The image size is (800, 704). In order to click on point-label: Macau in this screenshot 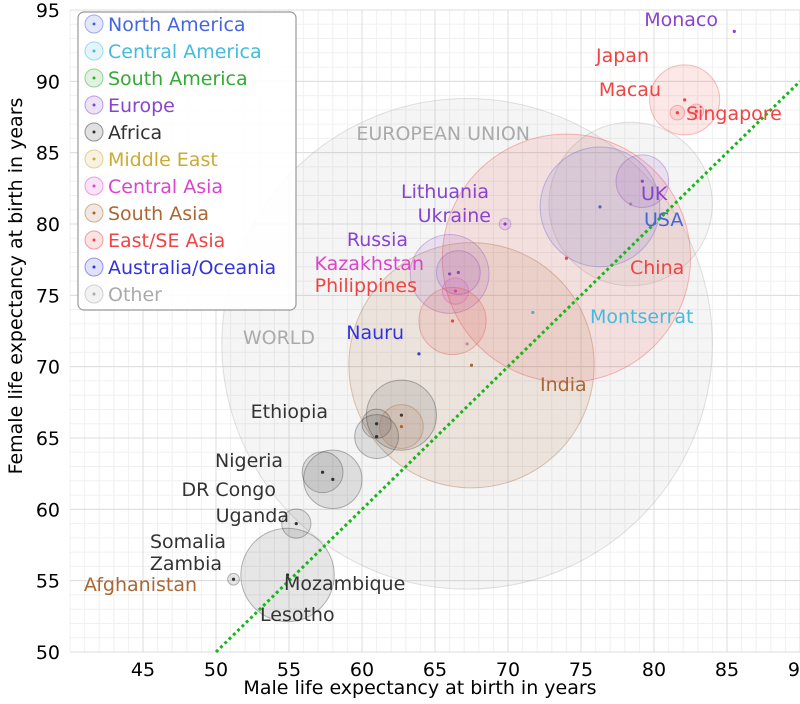, I will do `click(630, 90)`.